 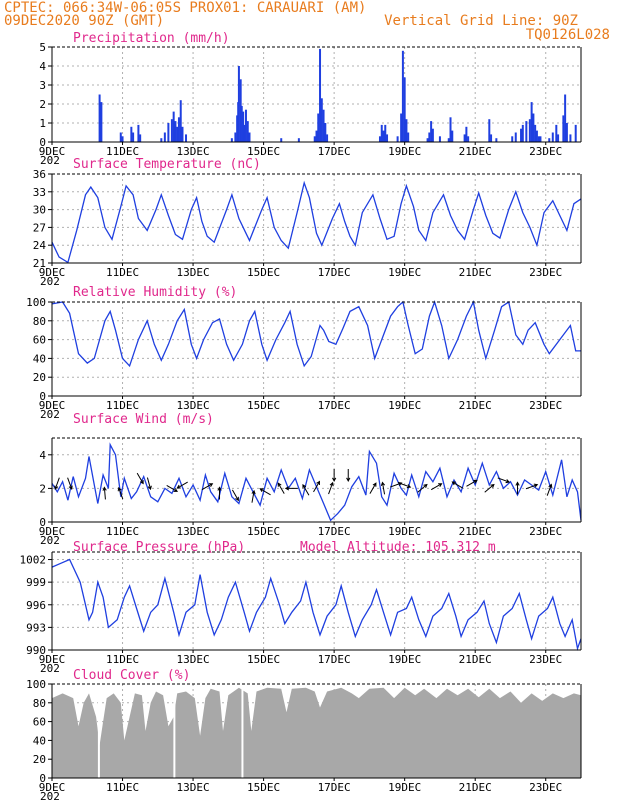 I want to click on y-tick-label: 999, so click(x=36, y=582).